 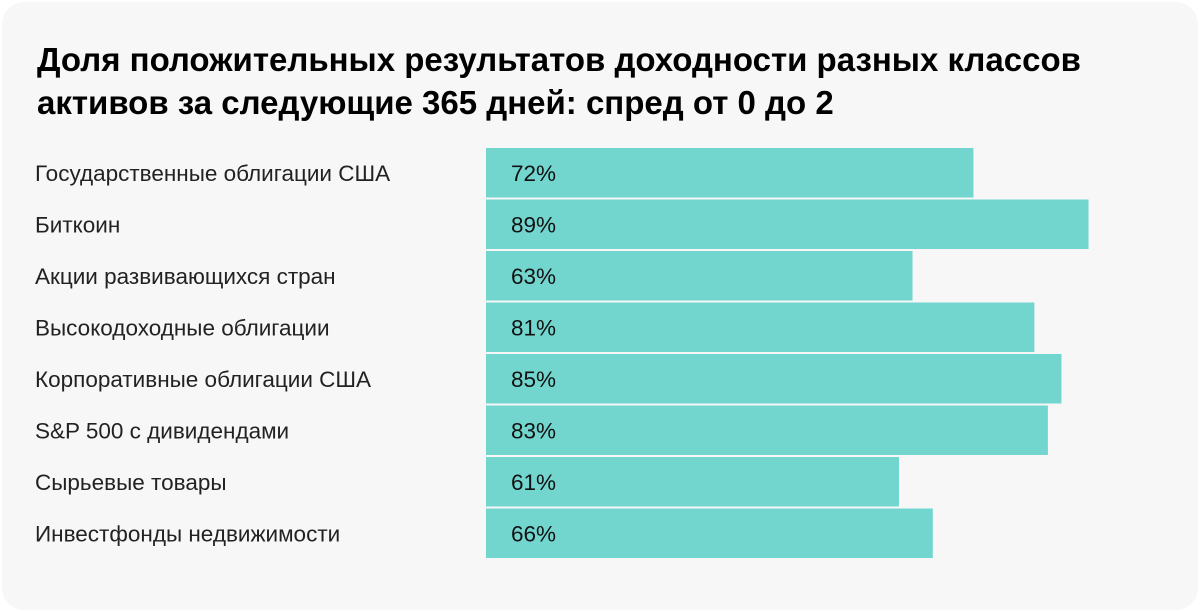 What do you see at coordinates (533, 173) in the screenshot?
I see `value-label: 72%` at bounding box center [533, 173].